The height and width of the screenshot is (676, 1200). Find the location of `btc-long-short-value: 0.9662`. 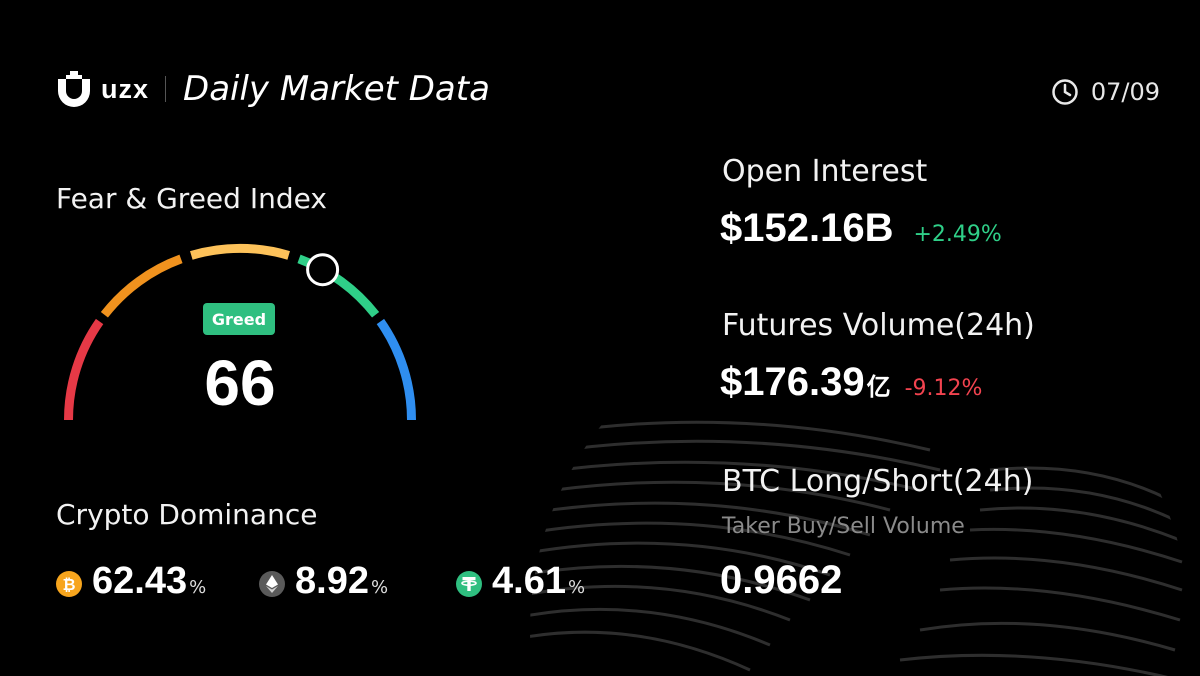

btc-long-short-value: 0.9662 is located at coordinates (781, 580).